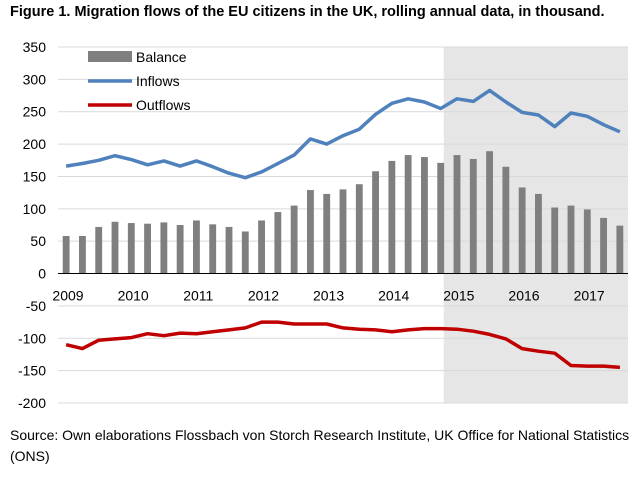 This screenshot has height=477, width=641. What do you see at coordinates (110, 56) in the screenshot?
I see `legend-swatch-balance` at bounding box center [110, 56].